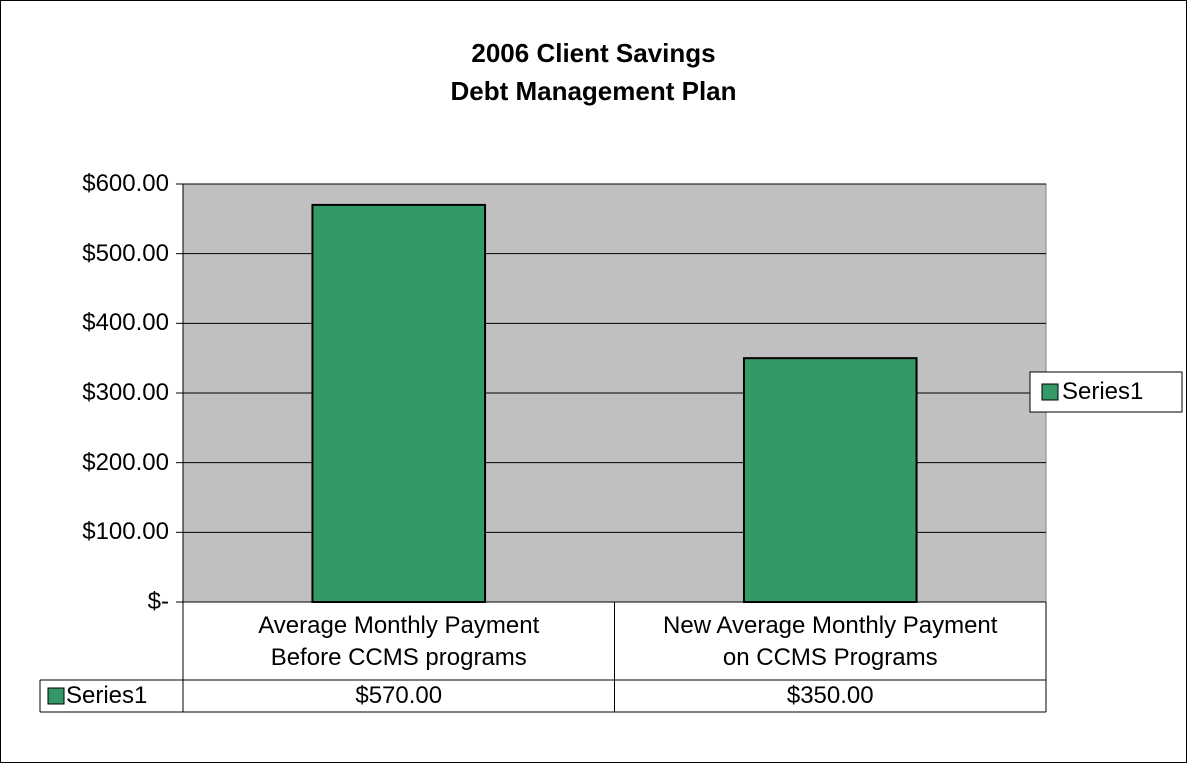 This screenshot has width=1187, height=763. What do you see at coordinates (593, 72) in the screenshot?
I see `chart-title: 2006 Client Savings Debt Management Plan` at bounding box center [593, 72].